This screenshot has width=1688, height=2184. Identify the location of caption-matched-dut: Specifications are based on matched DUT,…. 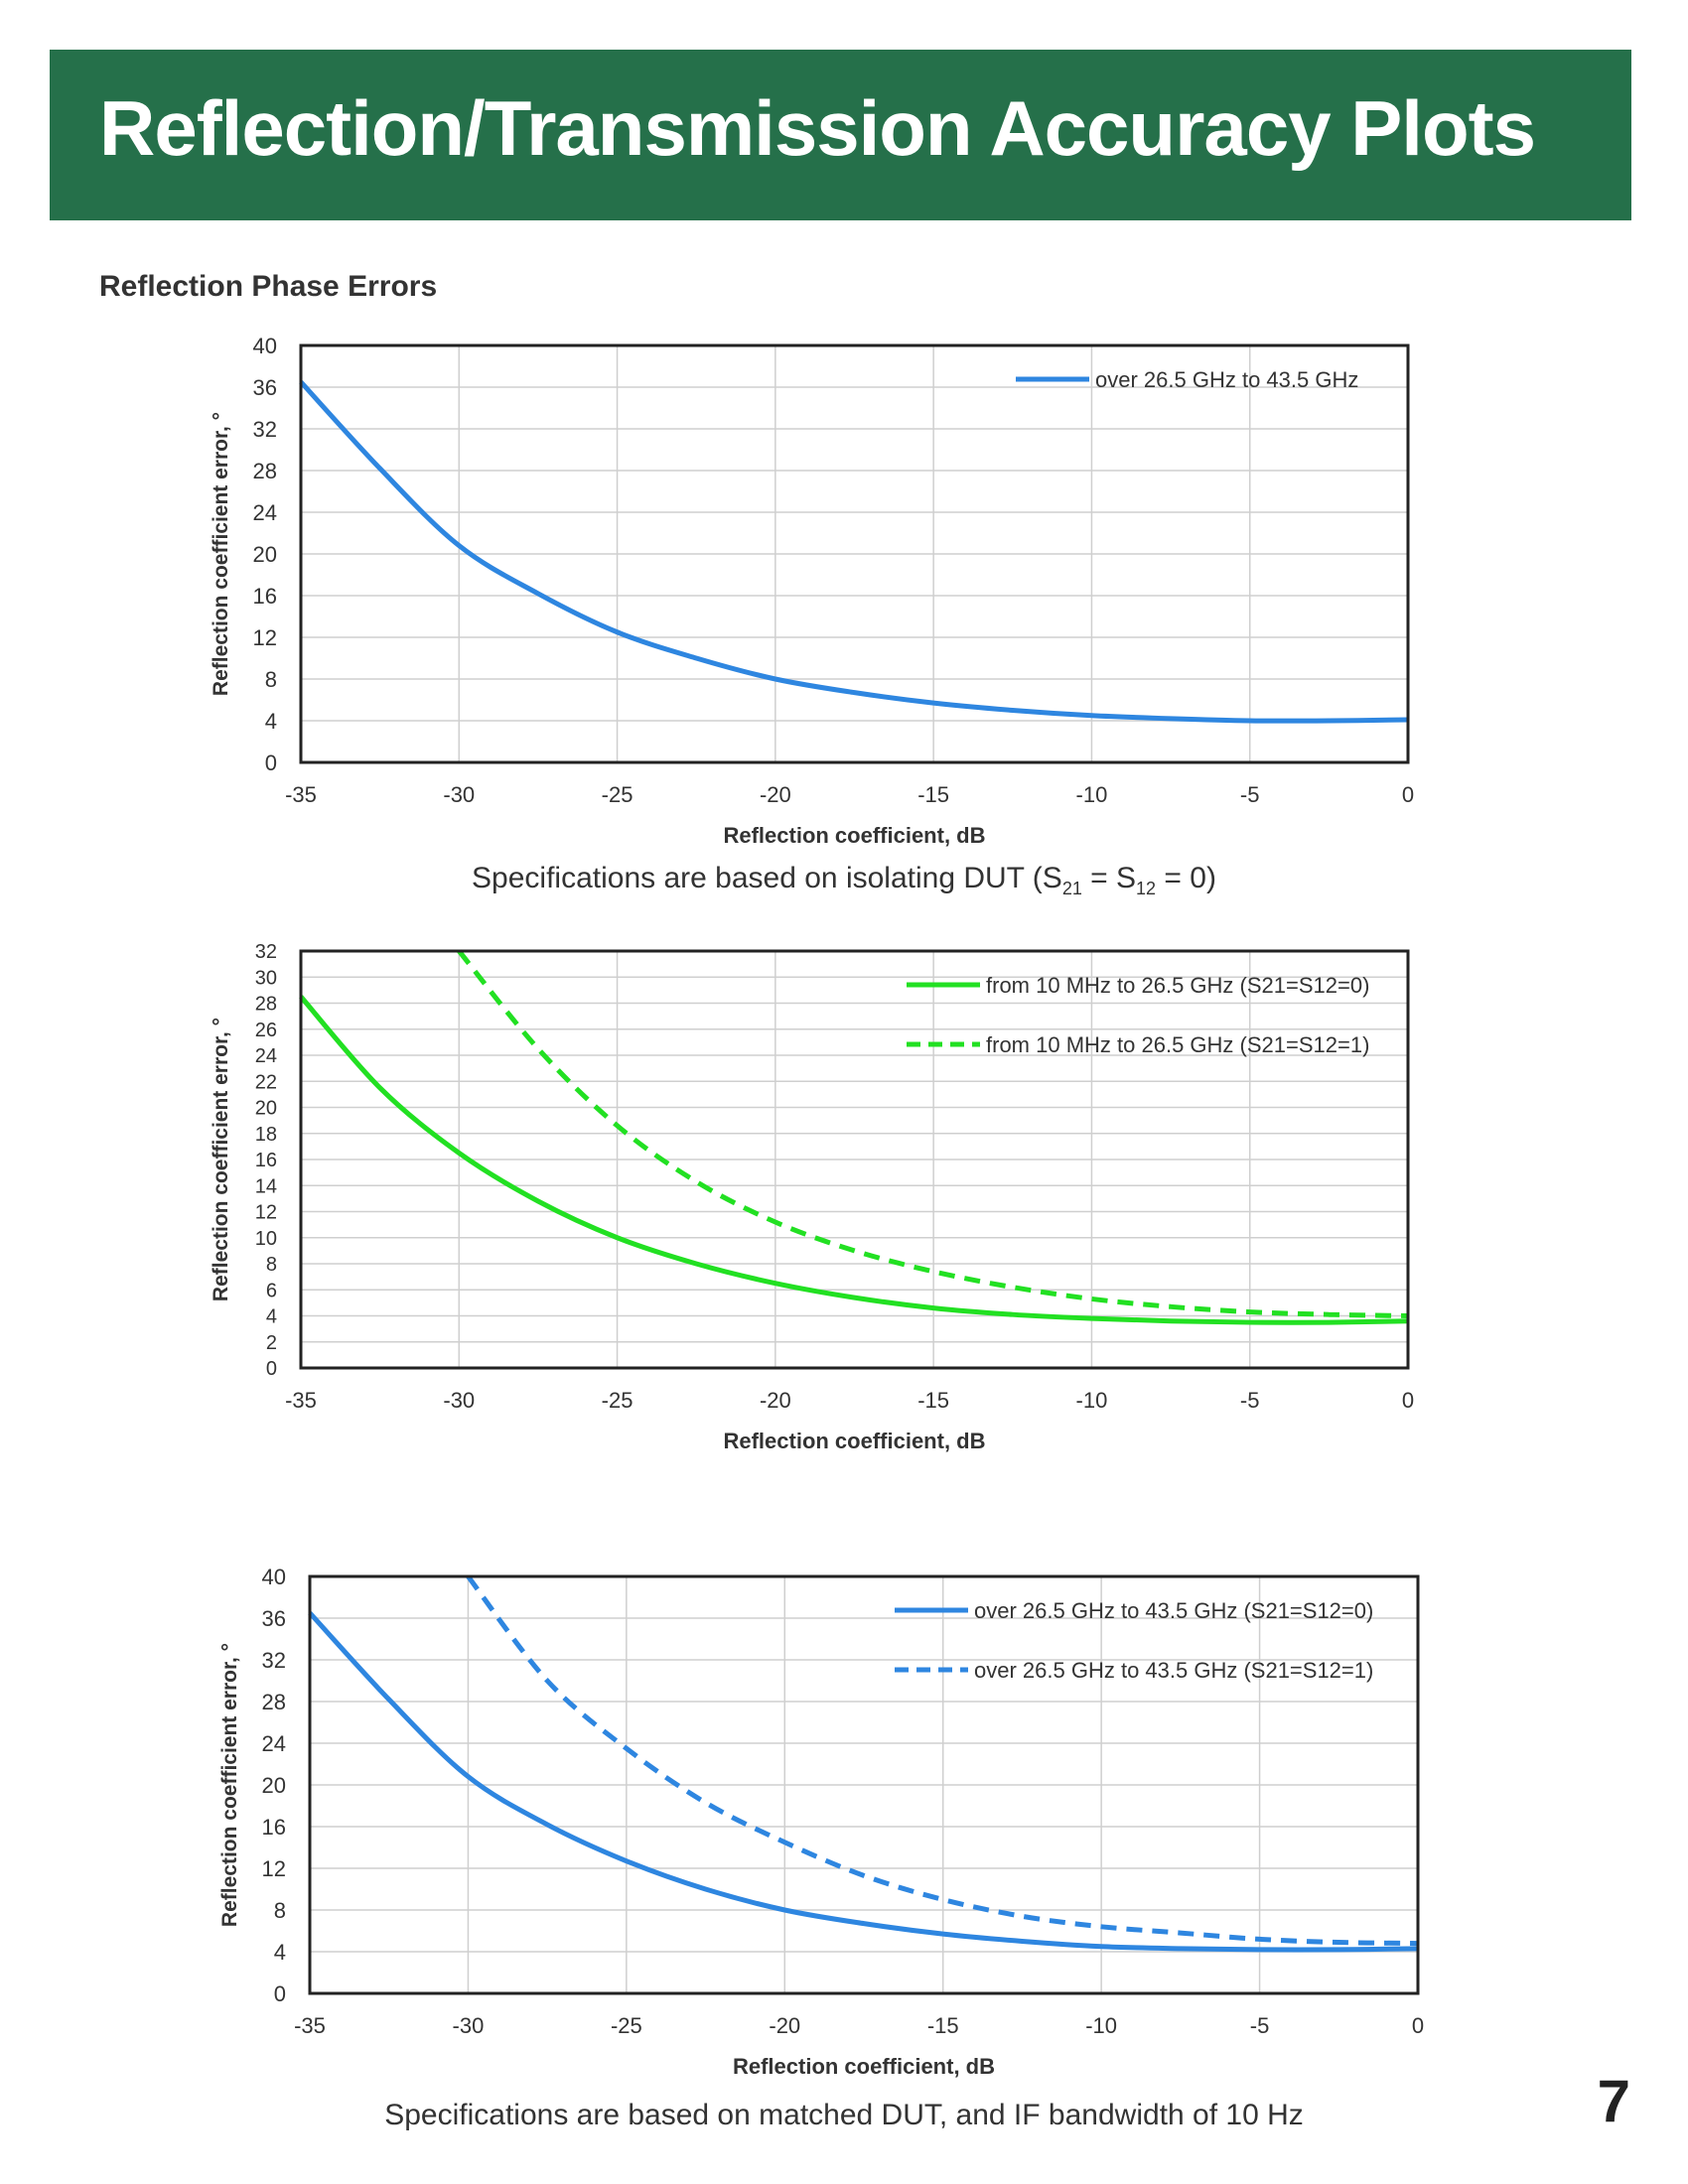
(844, 2115).